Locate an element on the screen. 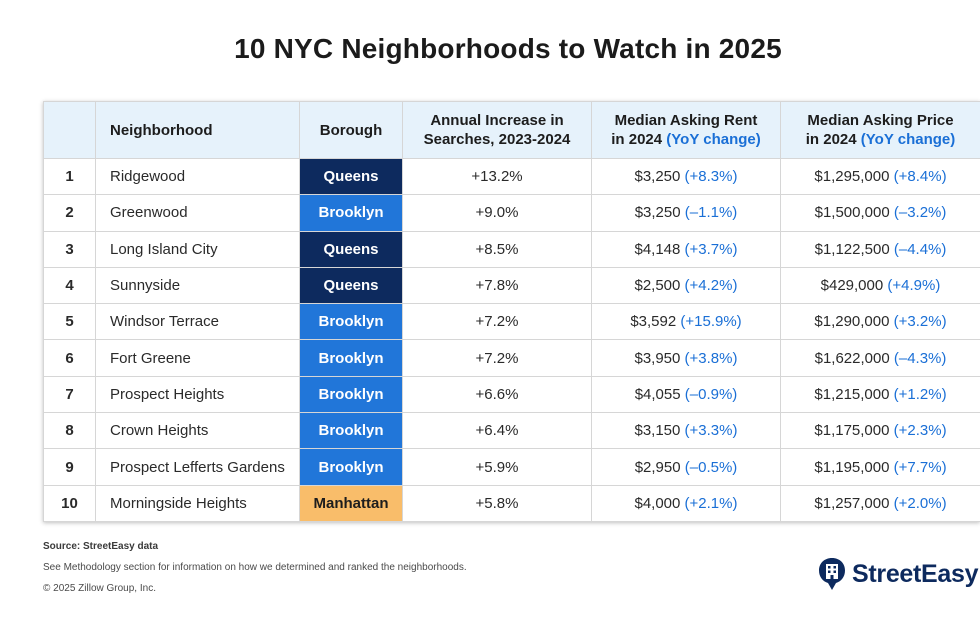 Image resolution: width=980 pixels, height=627 pixels. header-increase: Annual Increase in Searches, 2023-2024 is located at coordinates (497, 130).